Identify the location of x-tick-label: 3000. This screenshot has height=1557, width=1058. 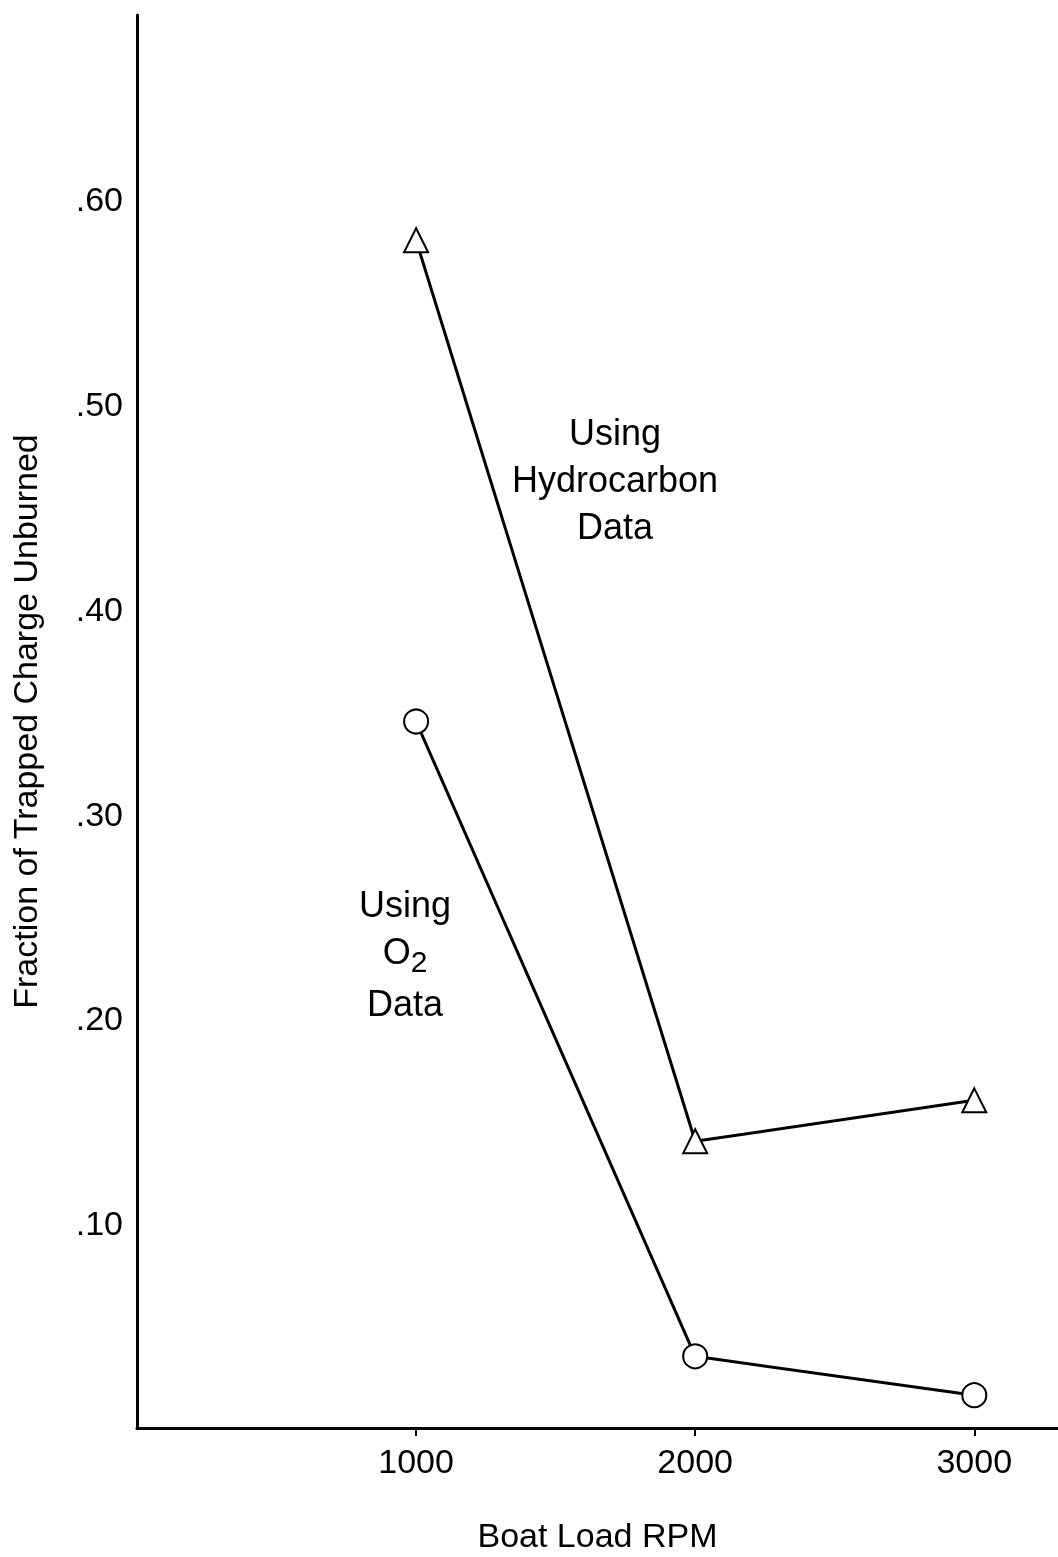
(974, 1461).